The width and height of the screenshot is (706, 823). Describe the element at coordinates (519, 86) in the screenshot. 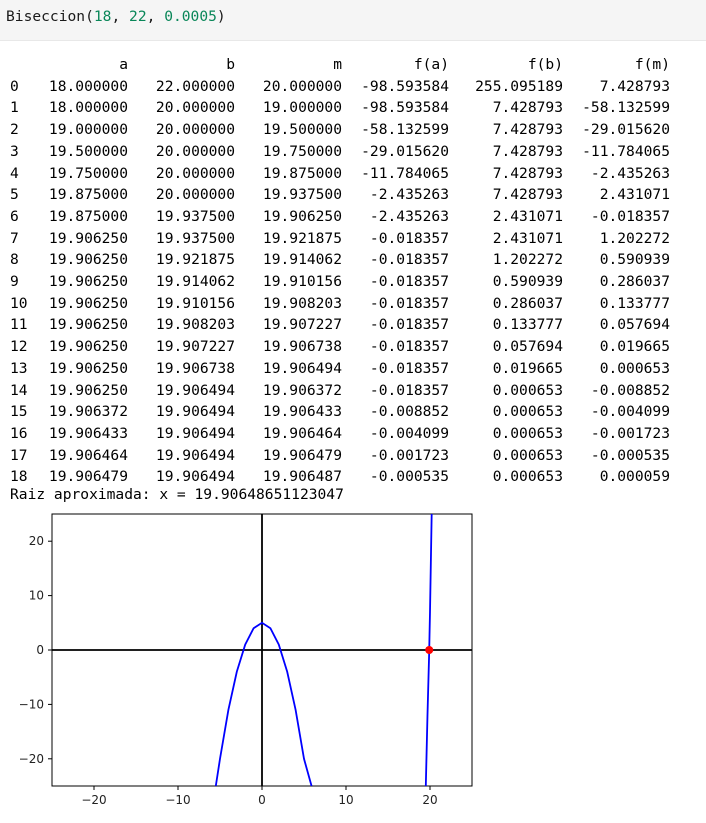

I see `table-cell: 255.095189` at that location.